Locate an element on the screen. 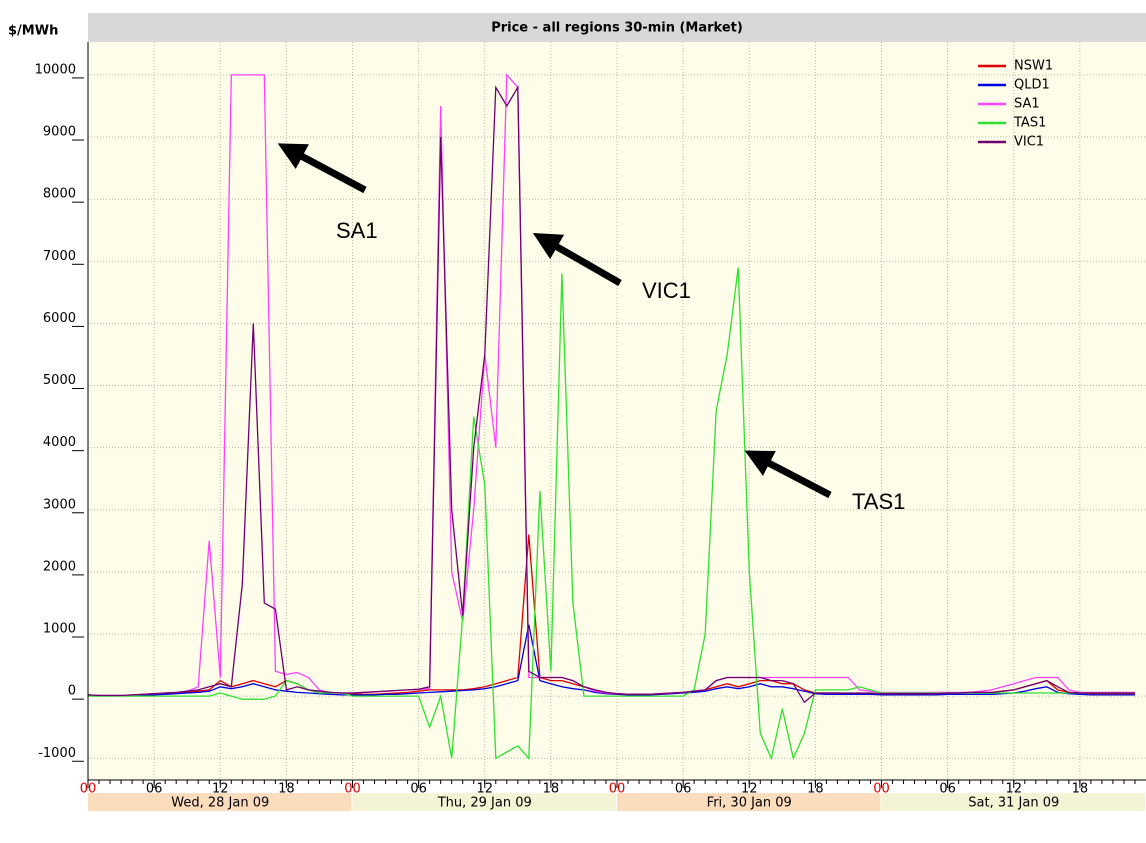 This screenshot has width=1146, height=843. legend-label: QLD1 is located at coordinates (1032, 85).